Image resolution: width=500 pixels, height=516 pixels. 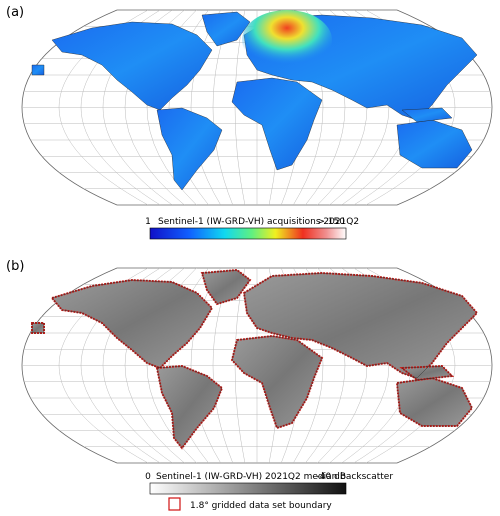 What do you see at coordinates (15, 12) in the screenshot?
I see `panel-label: (a)` at bounding box center [15, 12].